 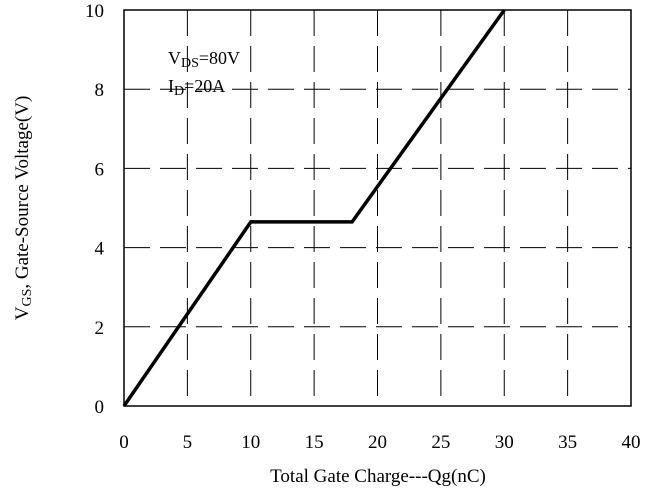 What do you see at coordinates (100, 407) in the screenshot?
I see `y-tick-label: 0` at bounding box center [100, 407].